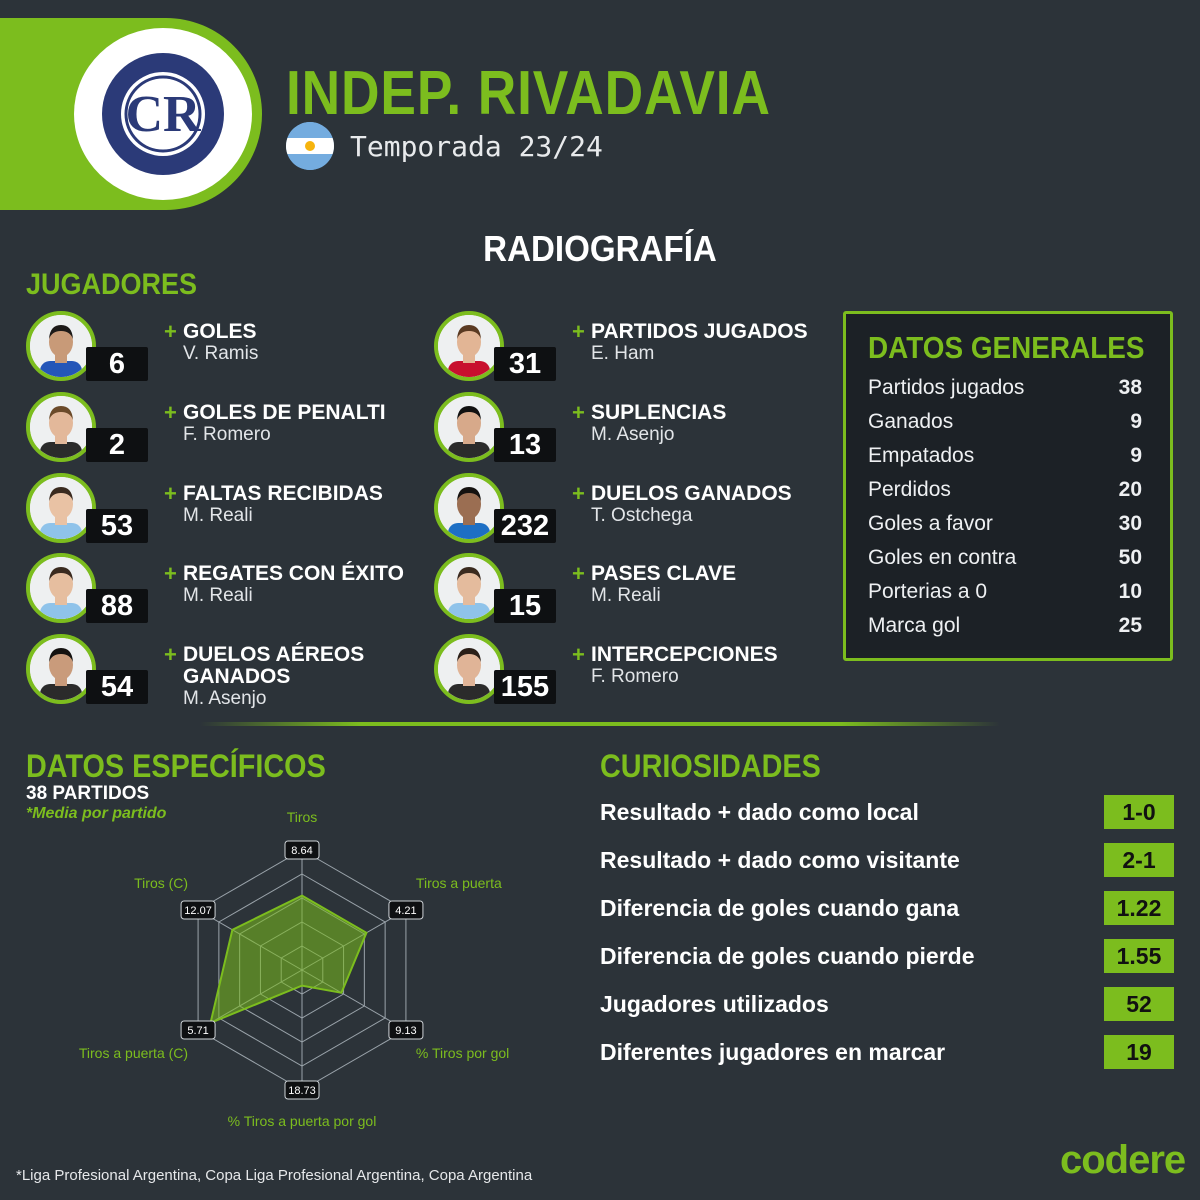 This screenshot has width=1200, height=1200. I want to click on curiosity-value: 2-1, so click(1139, 860).